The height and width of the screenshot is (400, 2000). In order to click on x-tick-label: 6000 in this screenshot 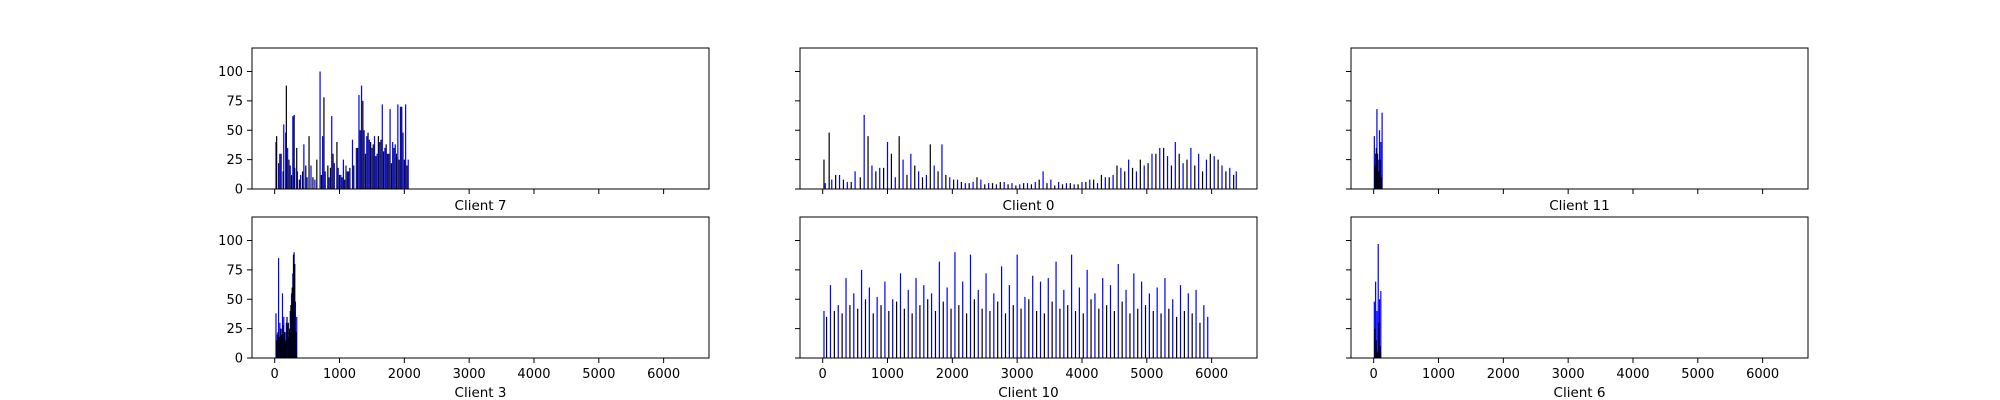, I will do `click(663, 374)`.